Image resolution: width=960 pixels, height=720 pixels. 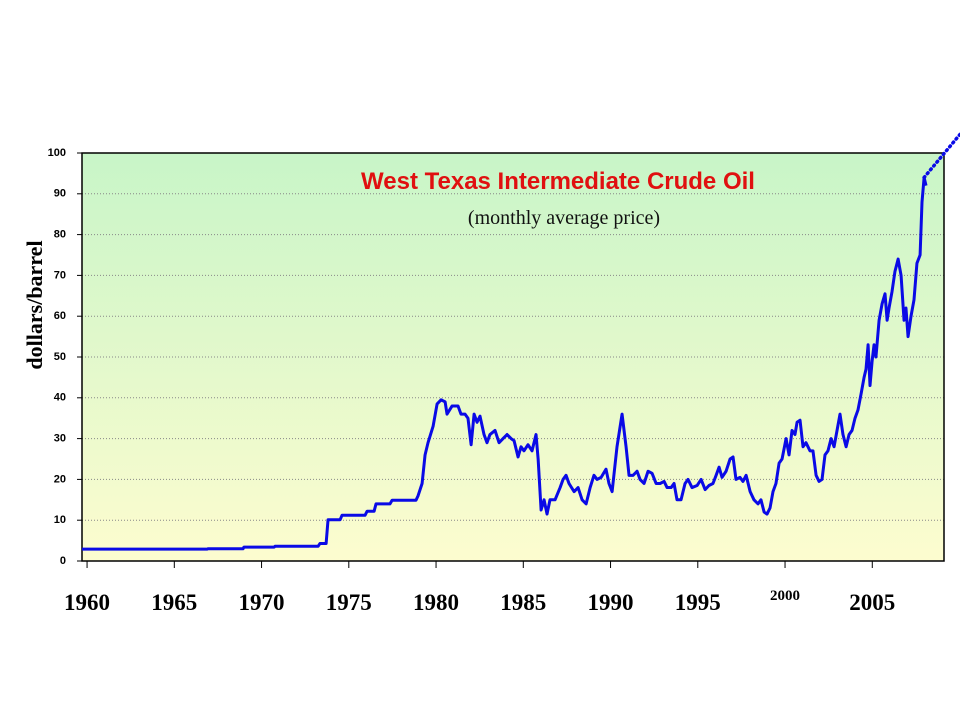 What do you see at coordinates (872, 602) in the screenshot?
I see `x-tick-label: 2005` at bounding box center [872, 602].